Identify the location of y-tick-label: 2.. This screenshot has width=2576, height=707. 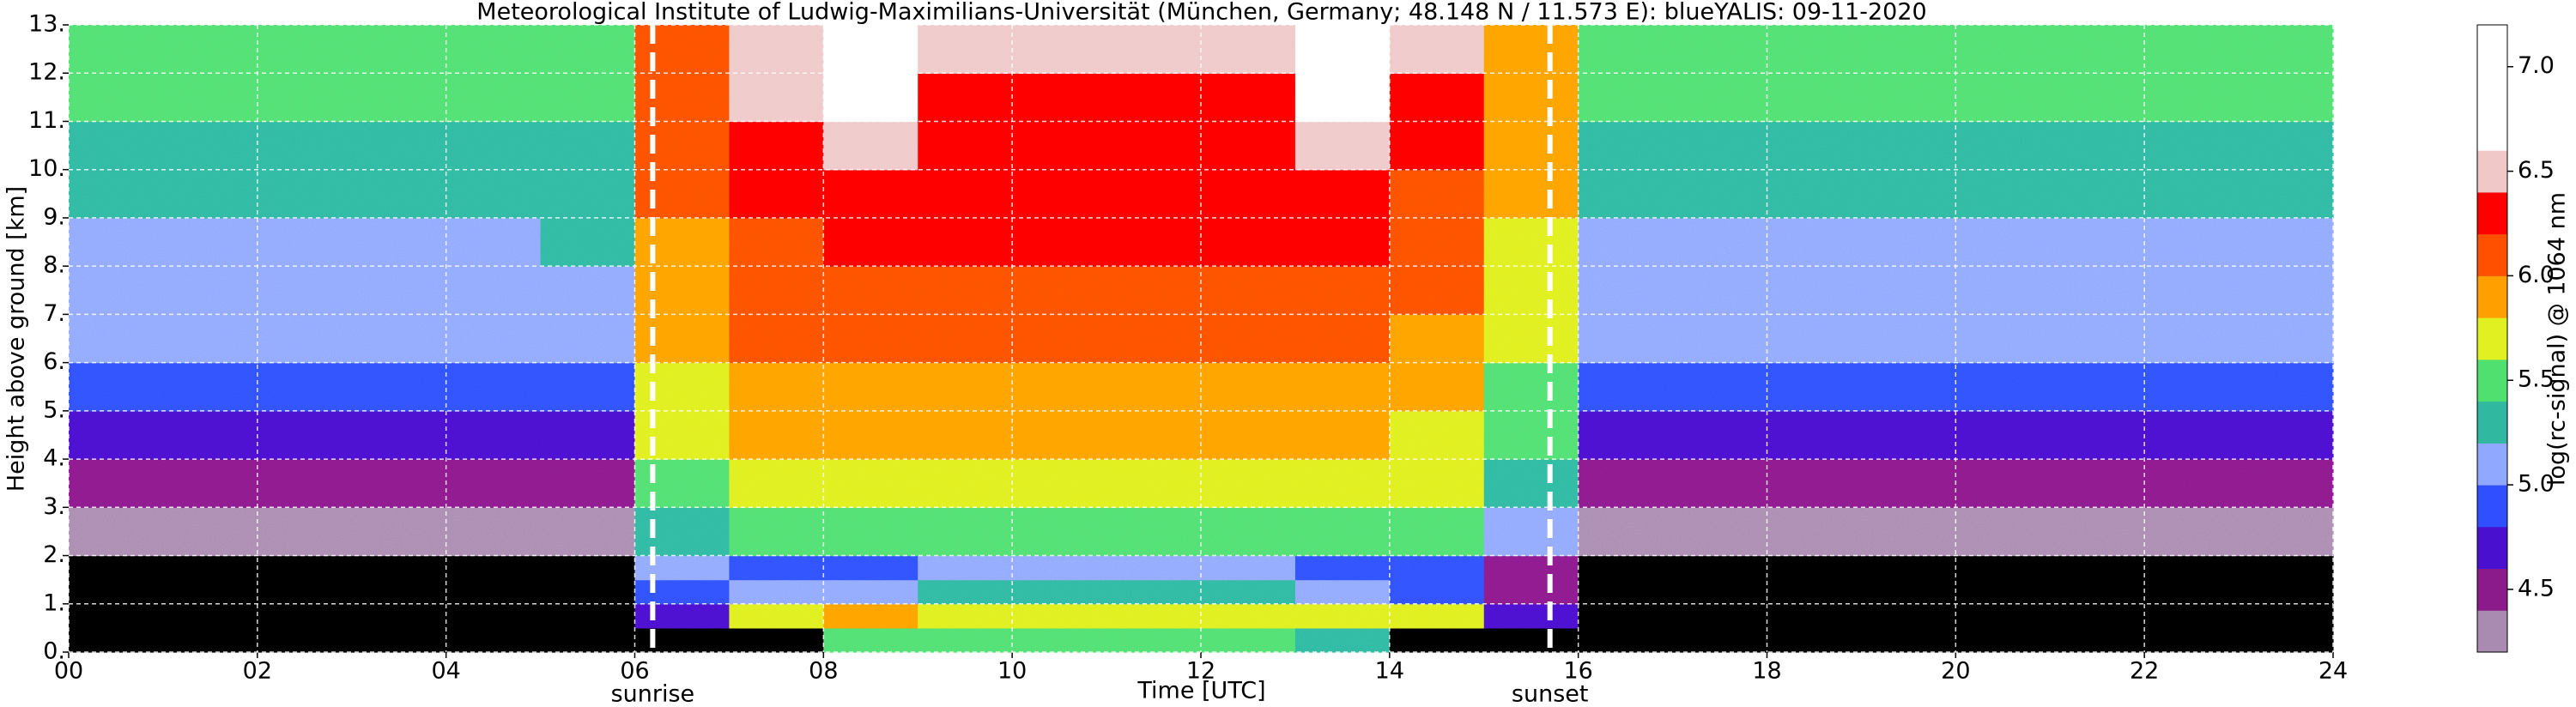
(54, 554).